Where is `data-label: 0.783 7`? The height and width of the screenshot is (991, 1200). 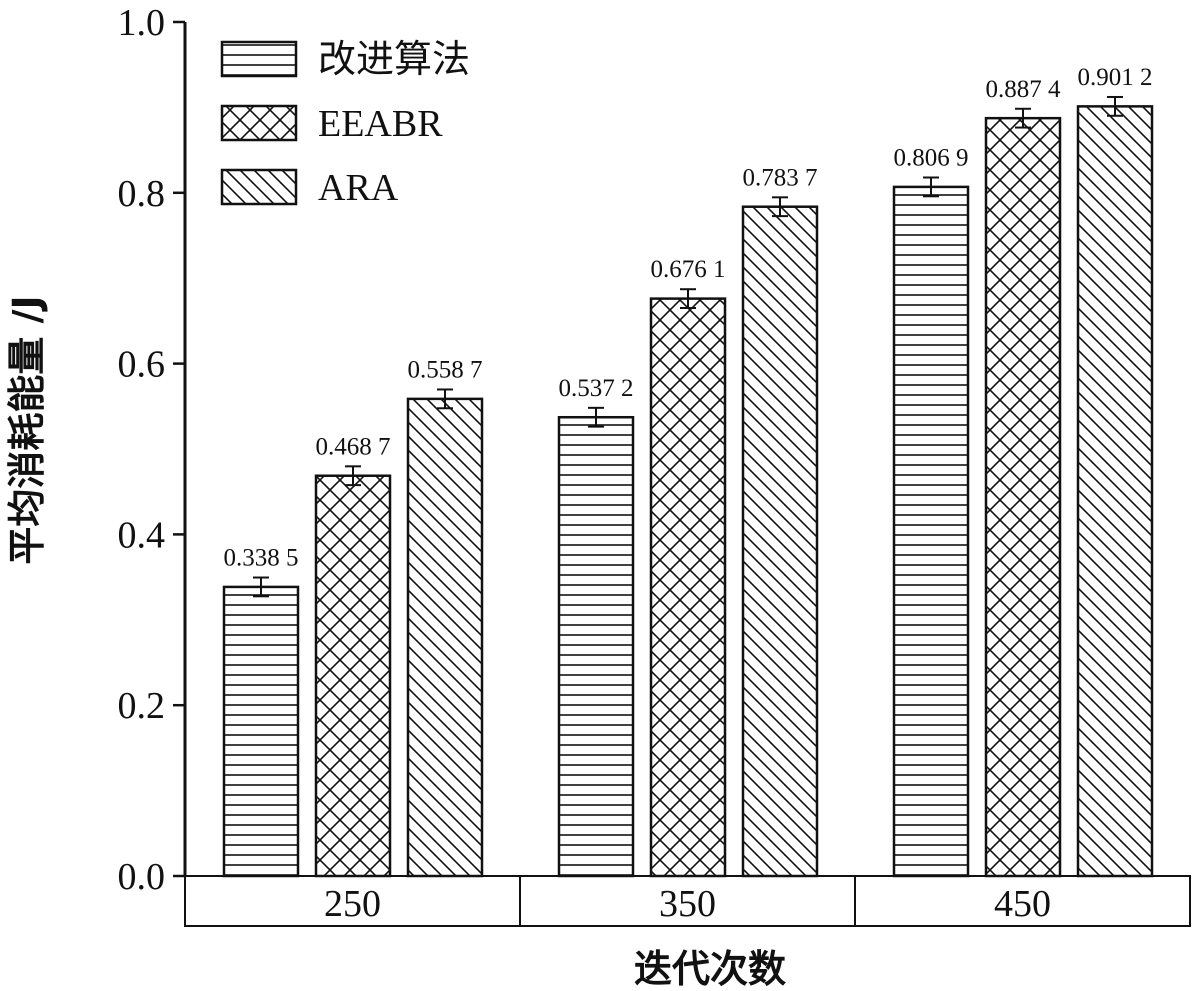
data-label: 0.783 7 is located at coordinates (780, 177).